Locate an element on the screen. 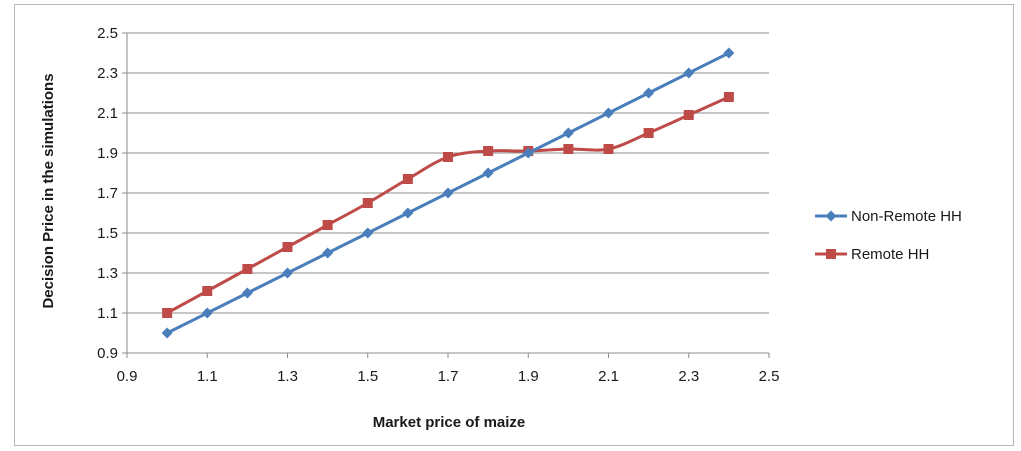 The image size is (1021, 451). legend-item-remote-hh: Remote HH is located at coordinates (872, 254).